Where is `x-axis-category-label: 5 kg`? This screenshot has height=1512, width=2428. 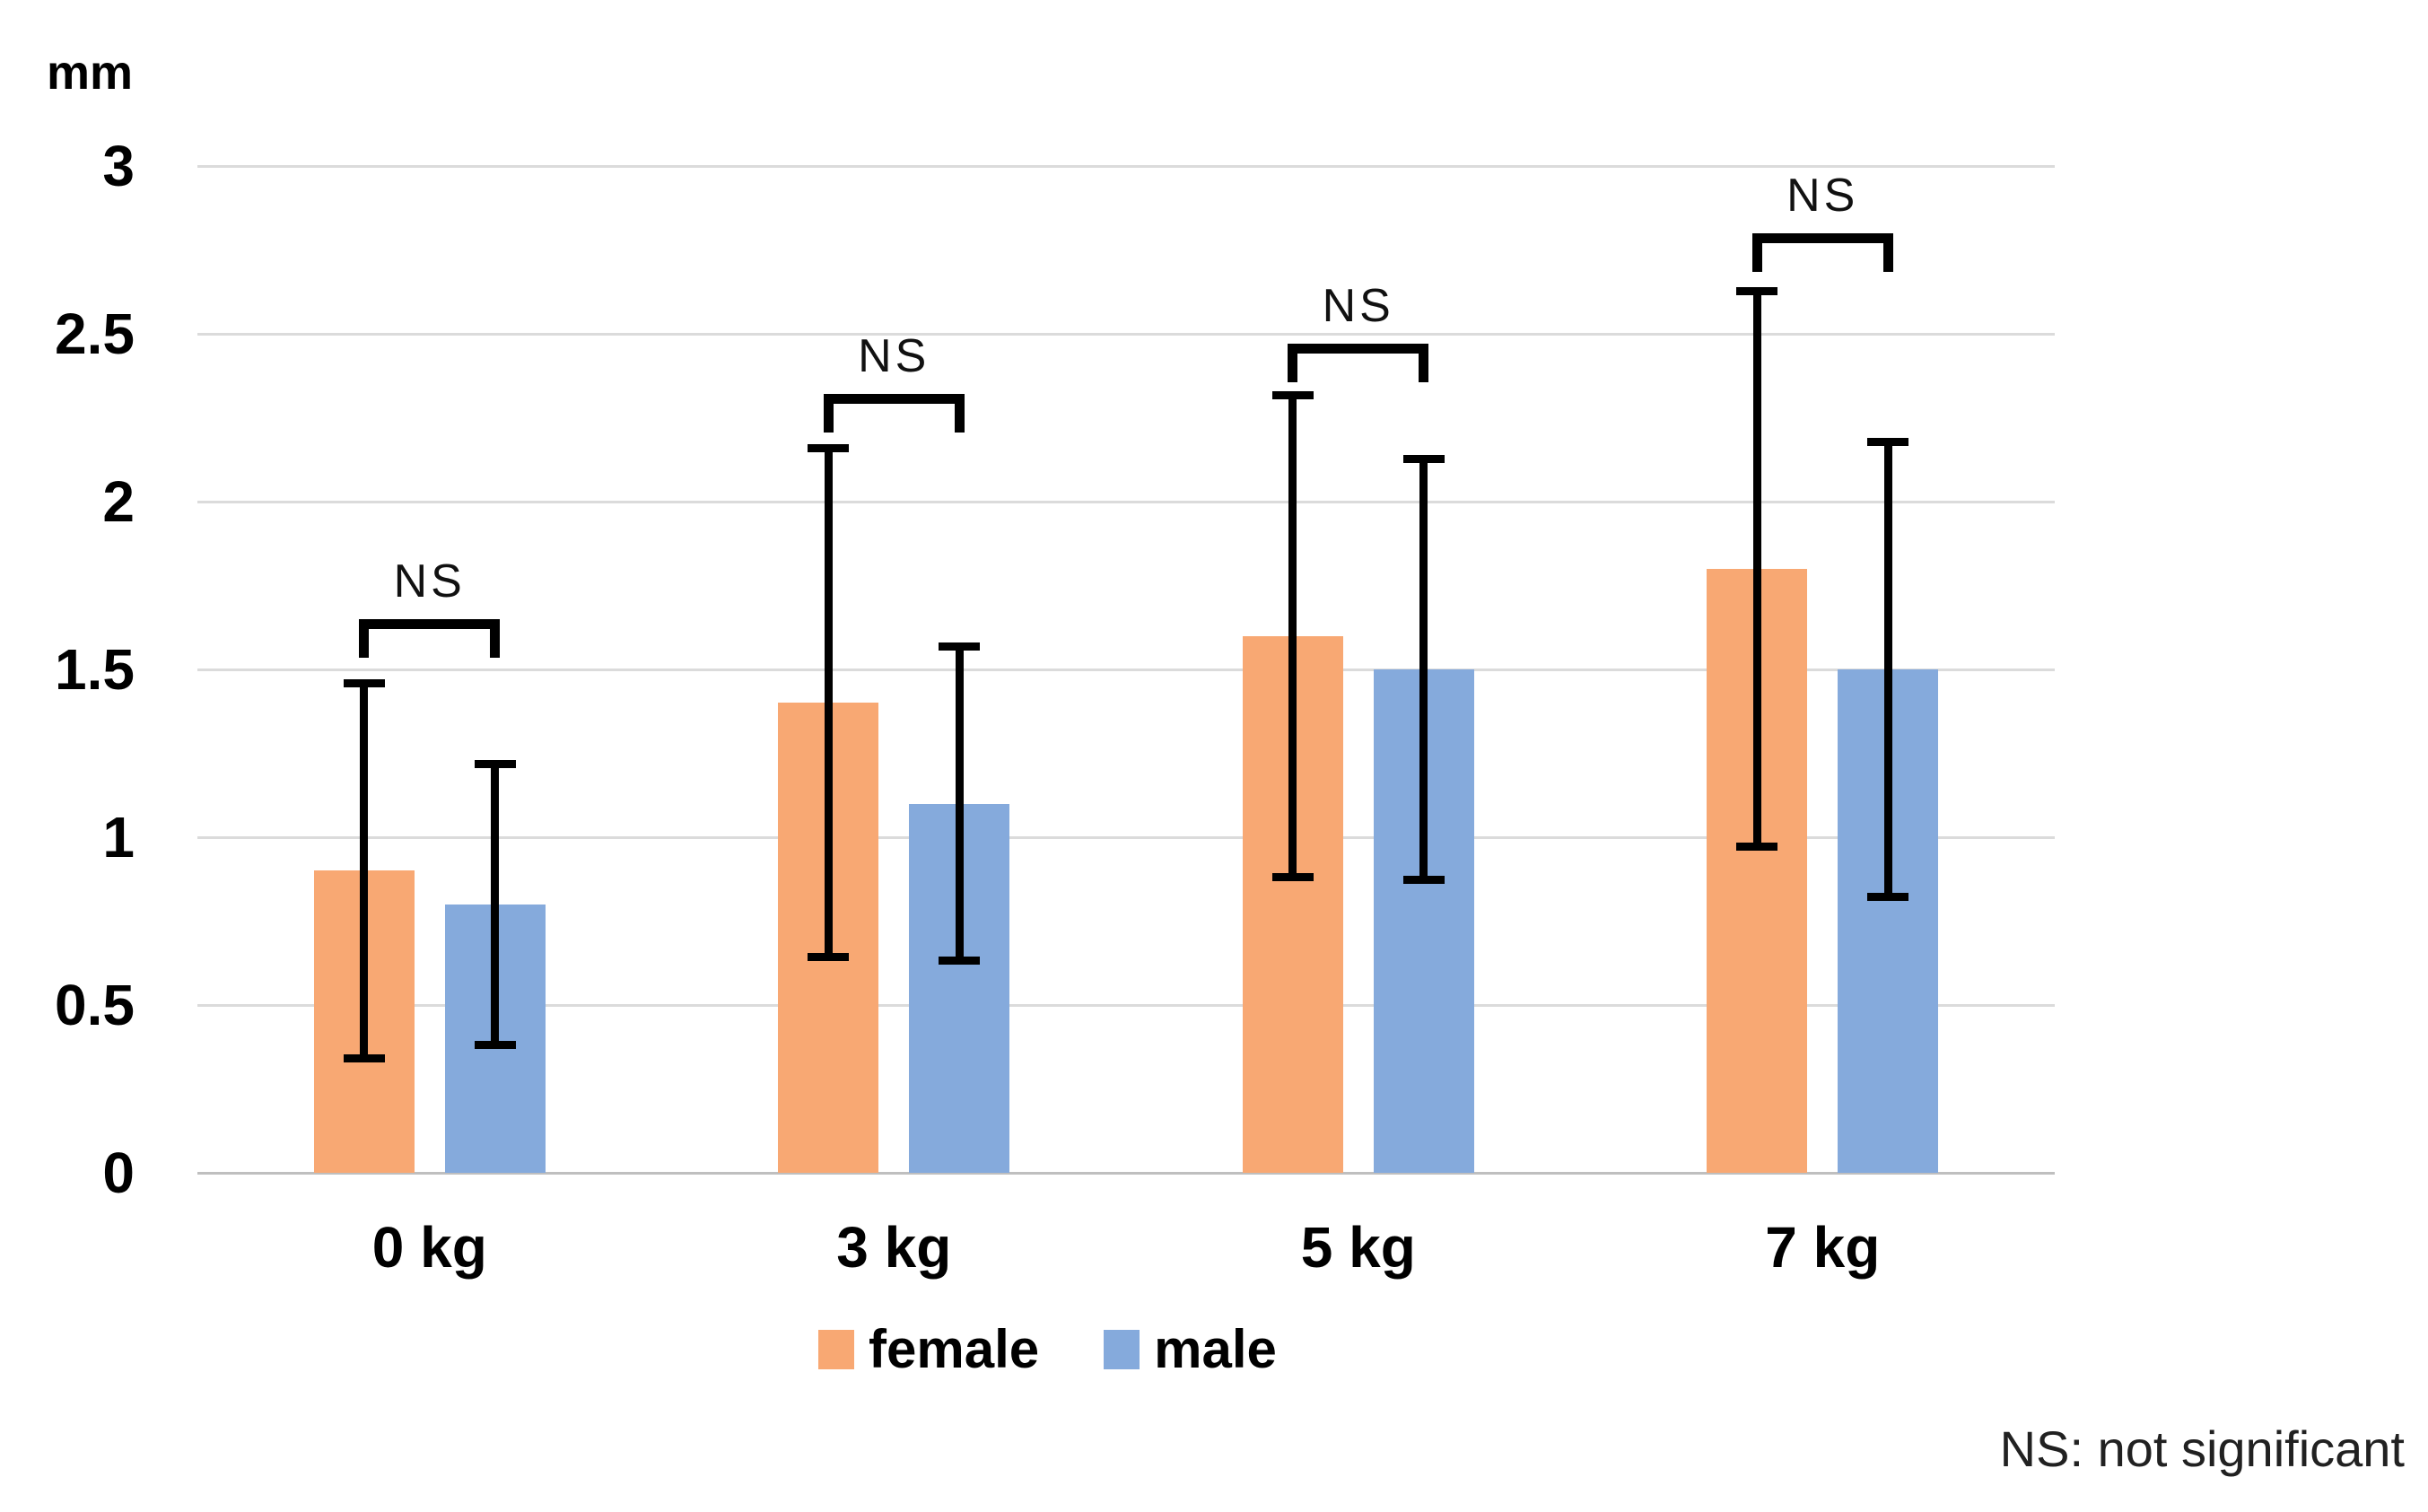
x-axis-category-label: 5 kg is located at coordinates (1358, 1247).